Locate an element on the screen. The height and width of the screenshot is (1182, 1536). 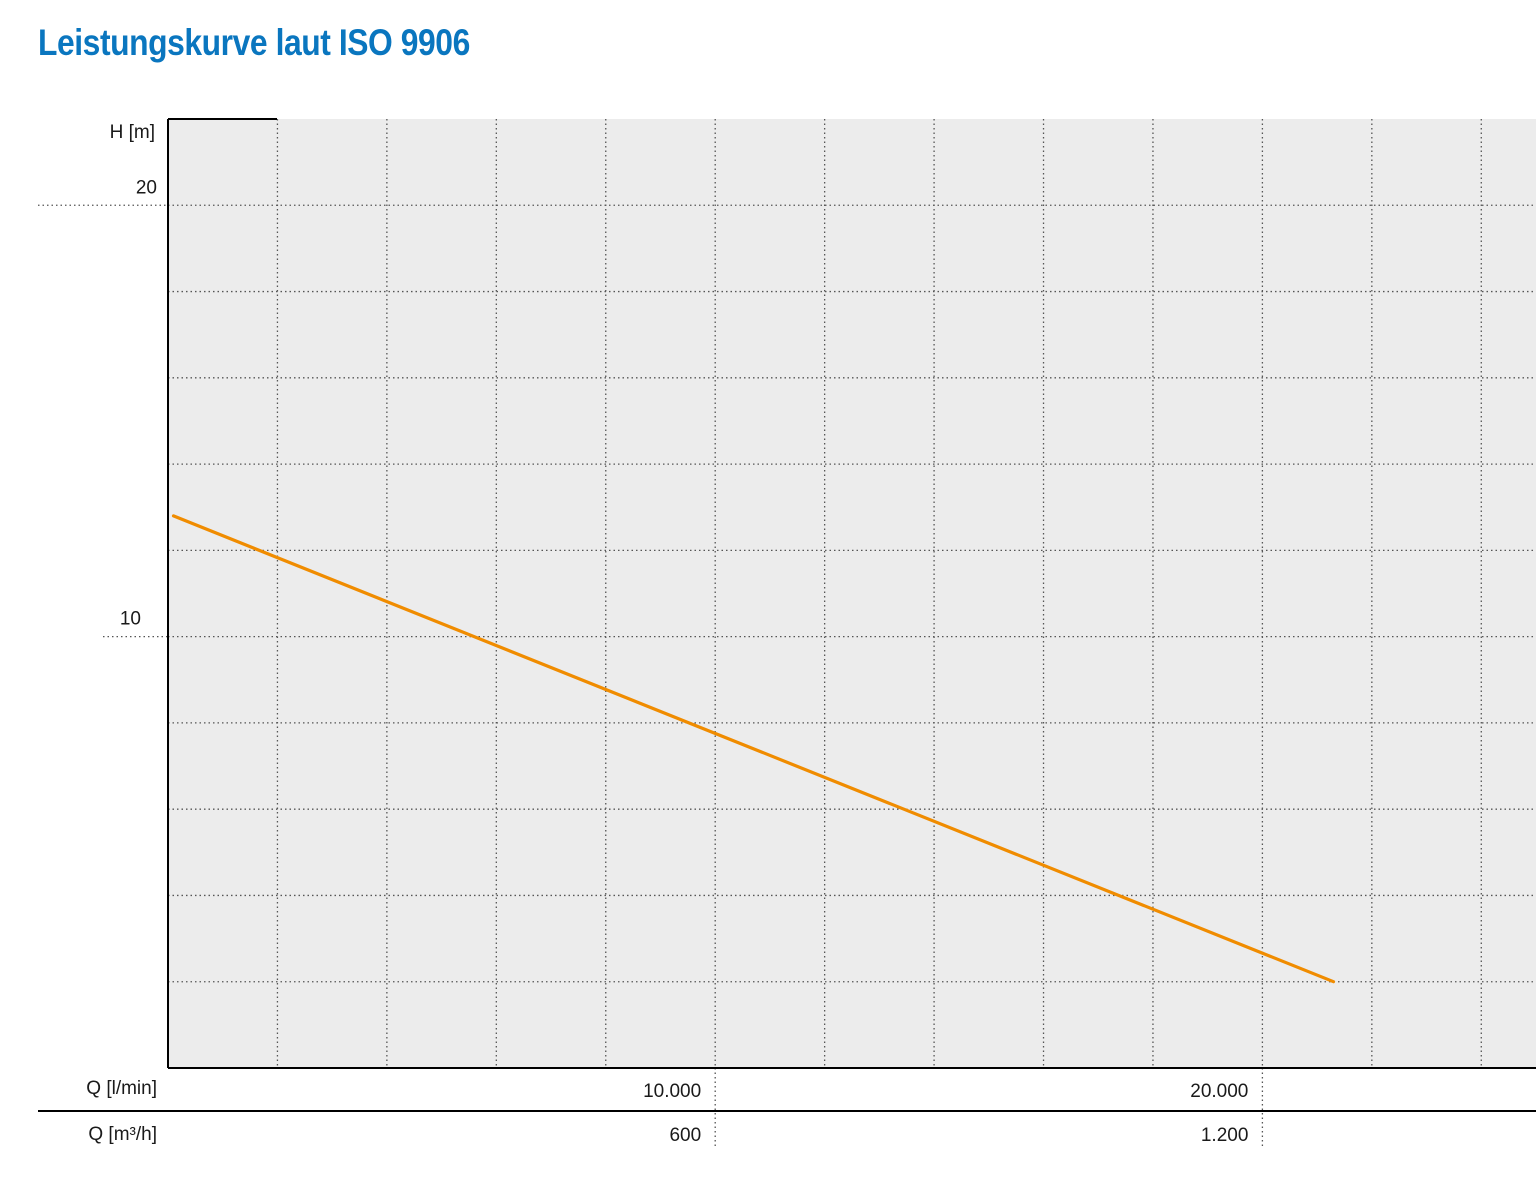
x-axis-label: Q [l/min] is located at coordinates (121, 1088).